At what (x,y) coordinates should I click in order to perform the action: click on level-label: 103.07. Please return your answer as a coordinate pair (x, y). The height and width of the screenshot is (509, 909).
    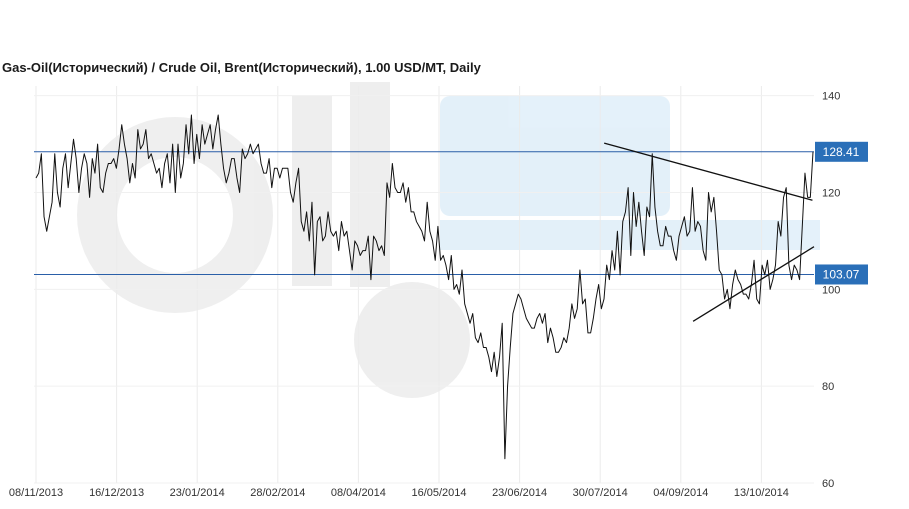
    Looking at the image, I should click on (841, 274).